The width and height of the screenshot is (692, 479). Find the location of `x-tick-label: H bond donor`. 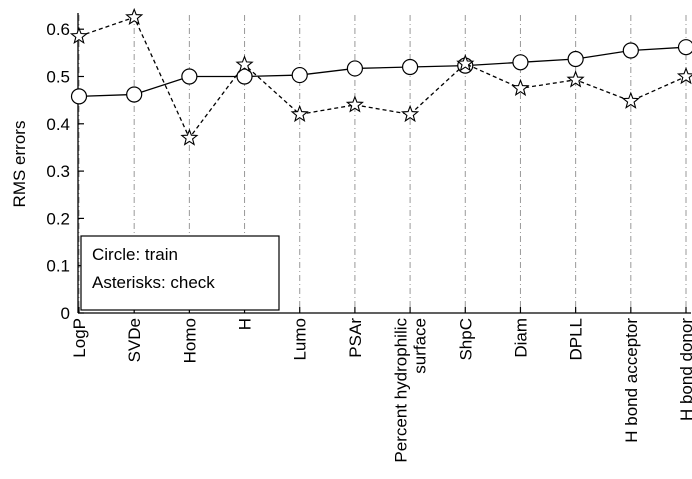

x-tick-label: H bond donor is located at coordinates (684, 369).